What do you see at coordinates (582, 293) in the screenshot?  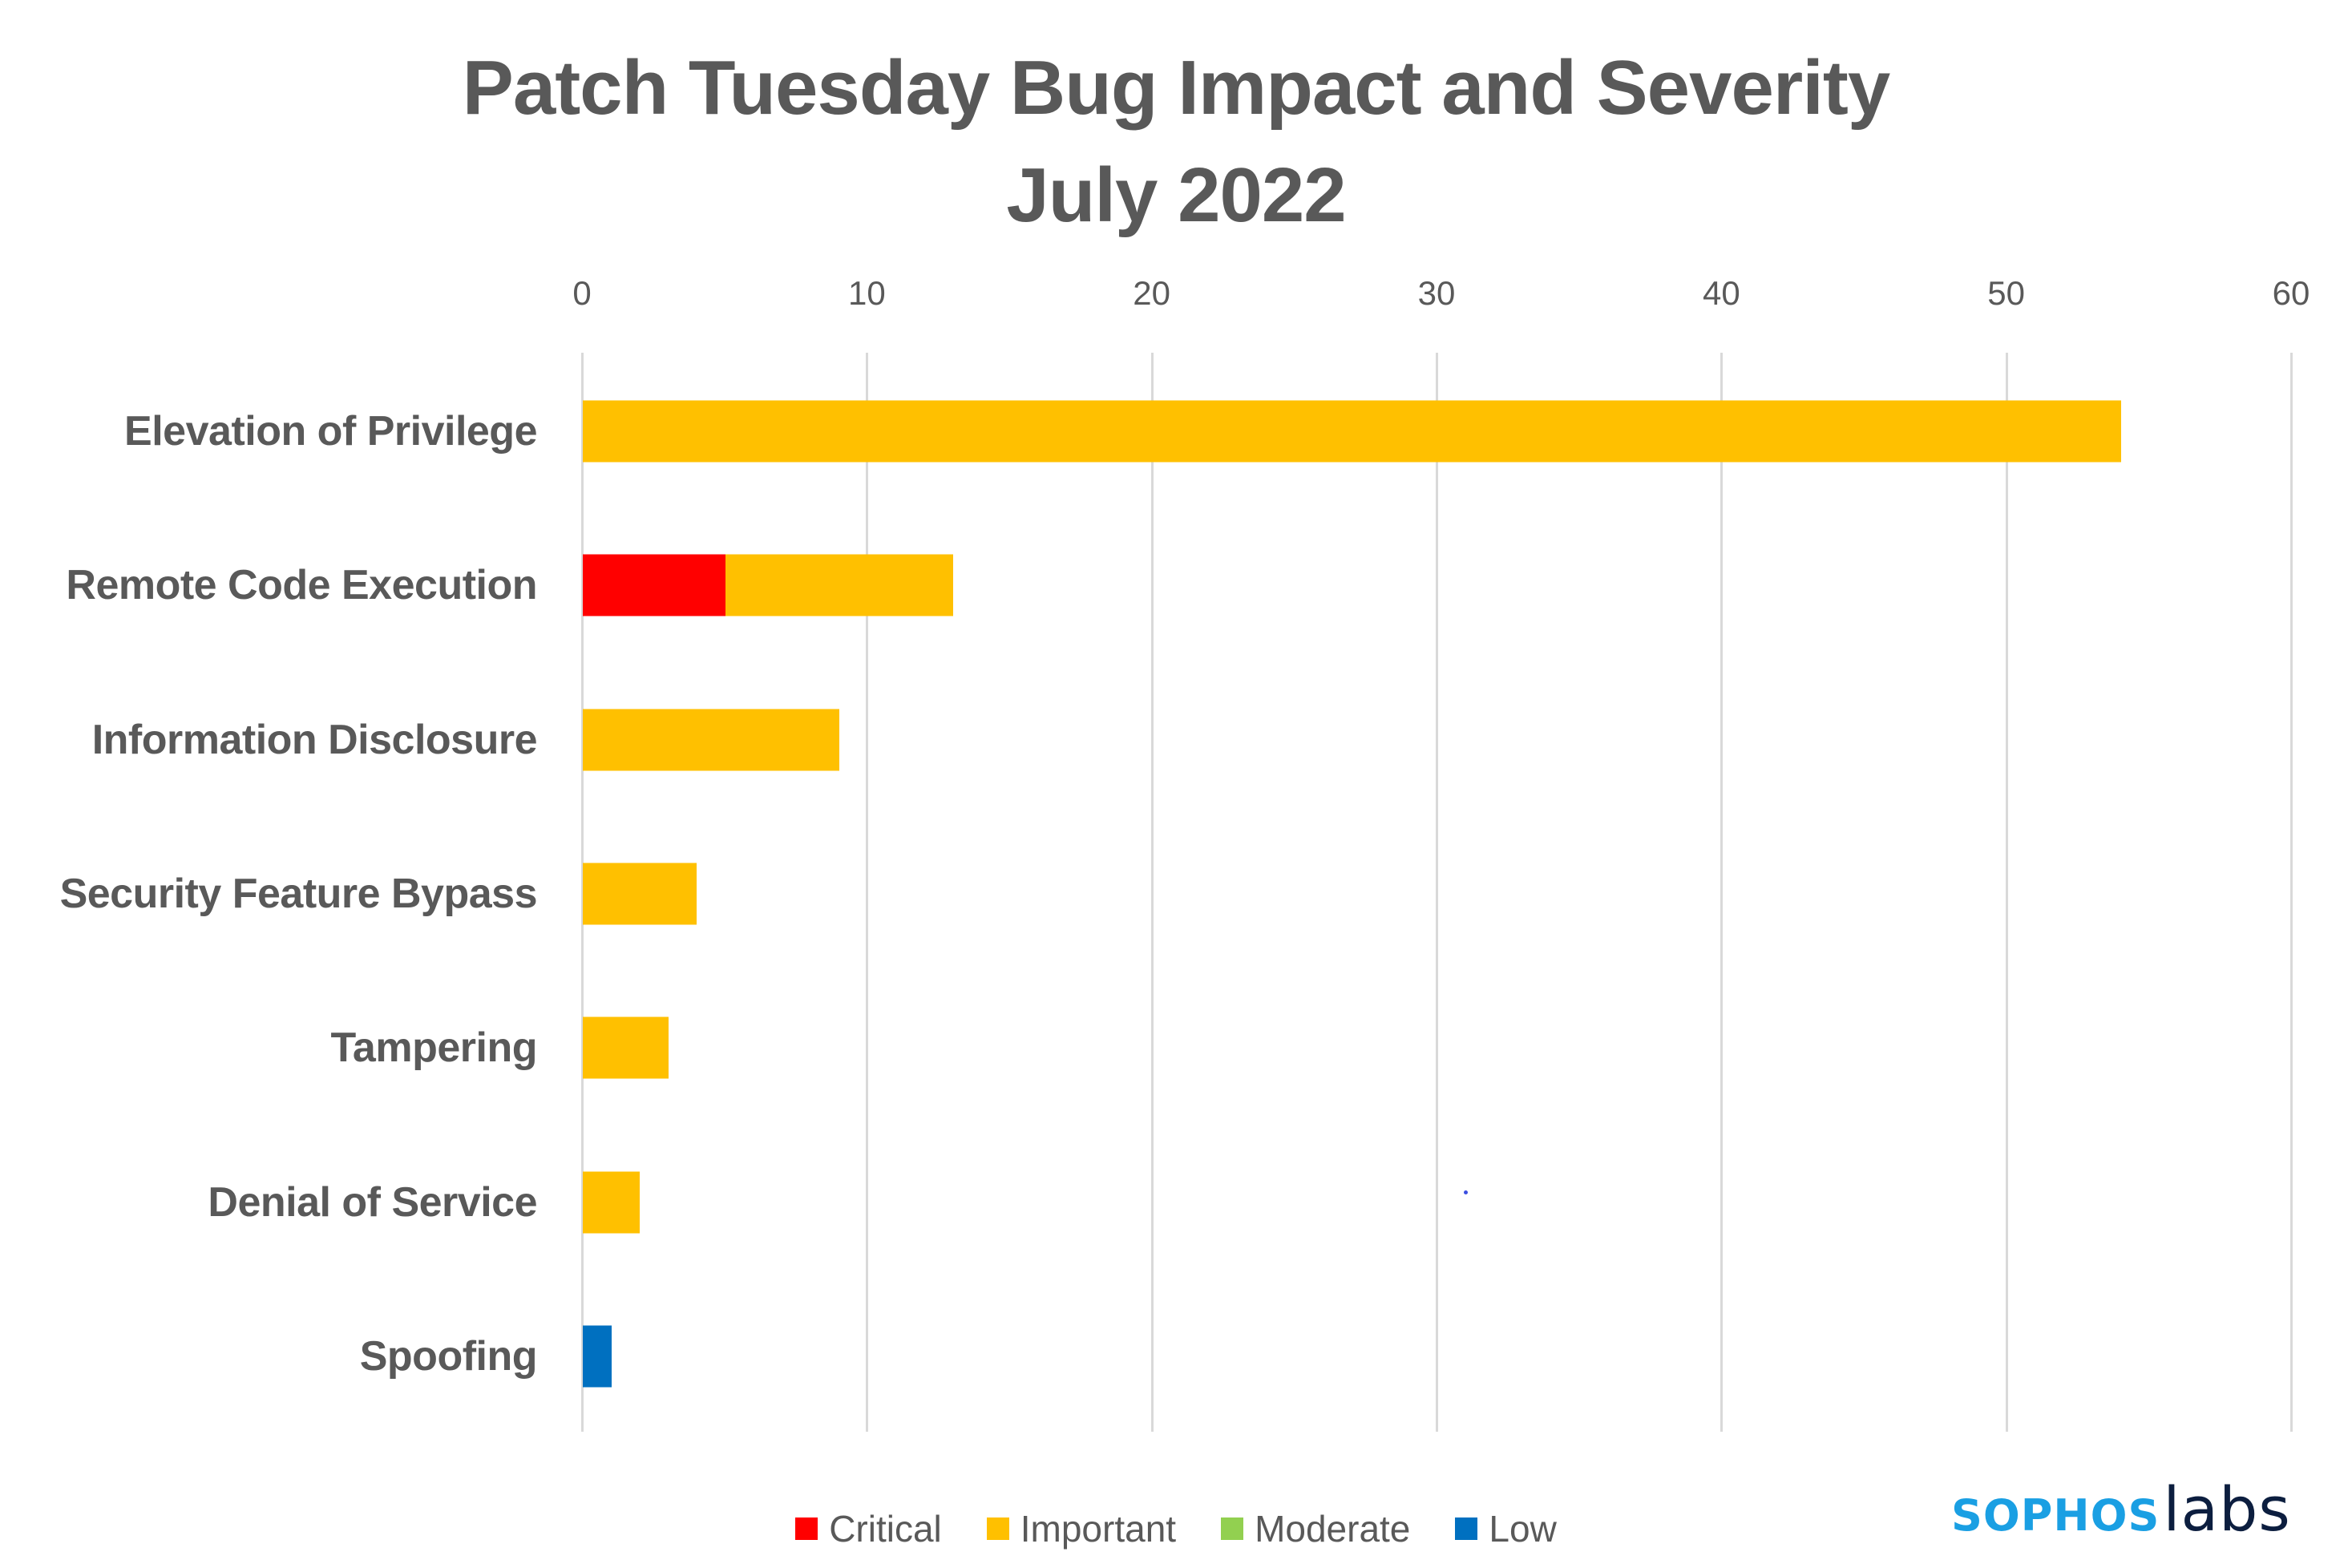 I see `x-tick-label: 0` at bounding box center [582, 293].